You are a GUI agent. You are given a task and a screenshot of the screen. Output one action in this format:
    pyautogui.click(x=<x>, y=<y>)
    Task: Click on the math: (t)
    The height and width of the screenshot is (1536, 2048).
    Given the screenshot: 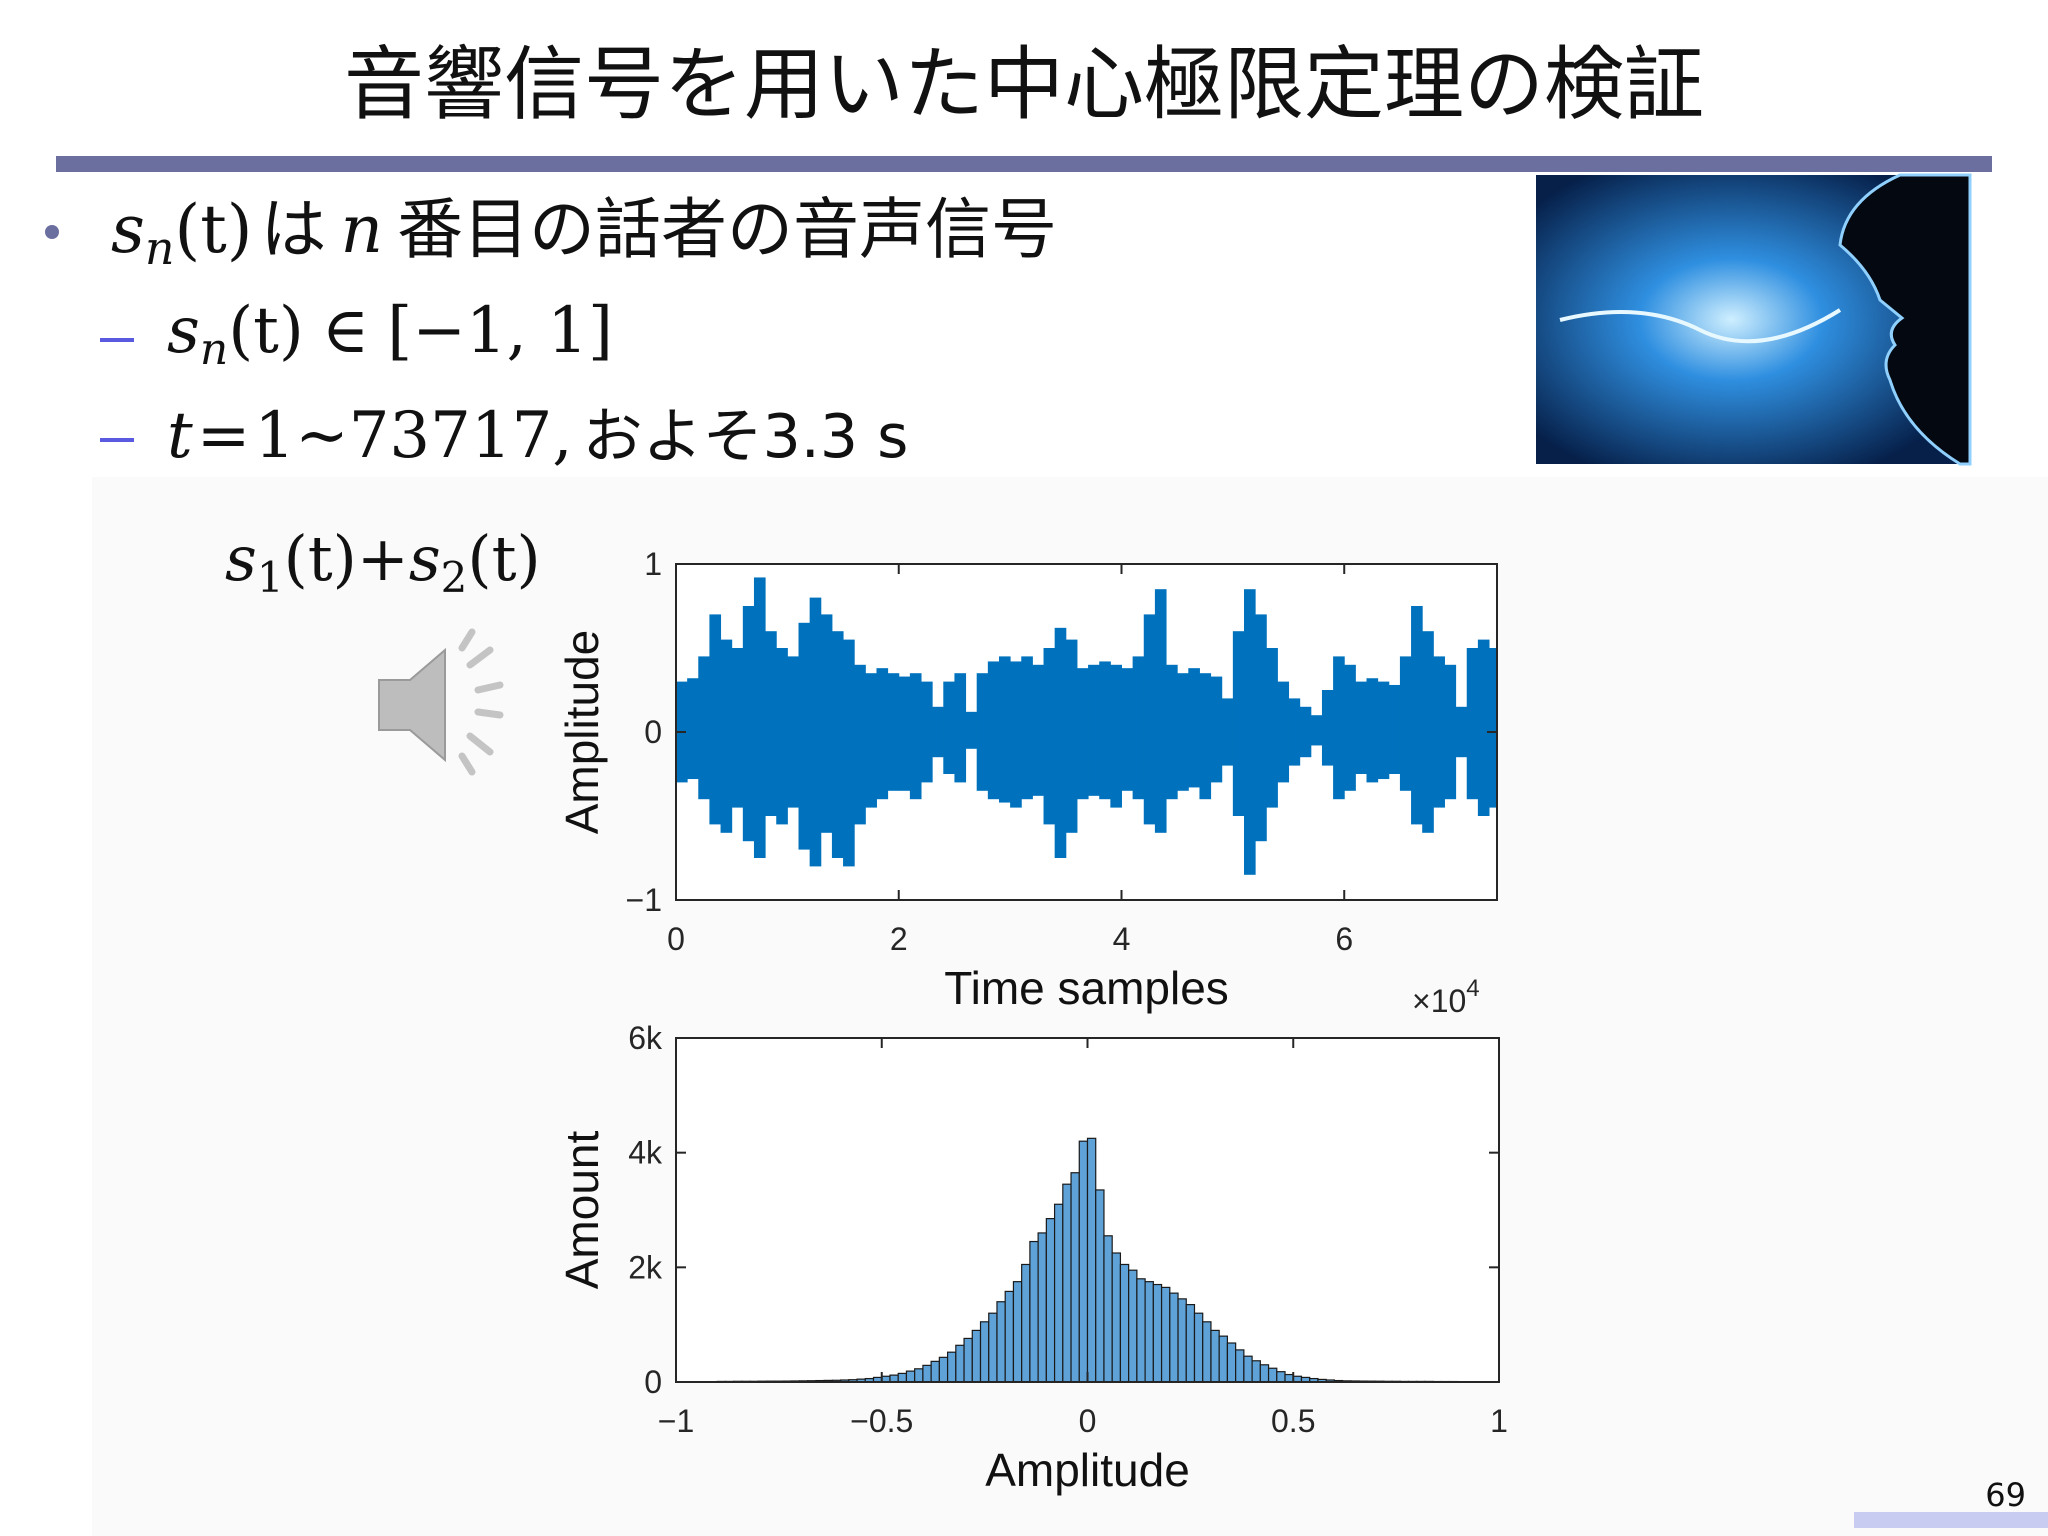 What is the action you would take?
    pyautogui.click(x=320, y=558)
    